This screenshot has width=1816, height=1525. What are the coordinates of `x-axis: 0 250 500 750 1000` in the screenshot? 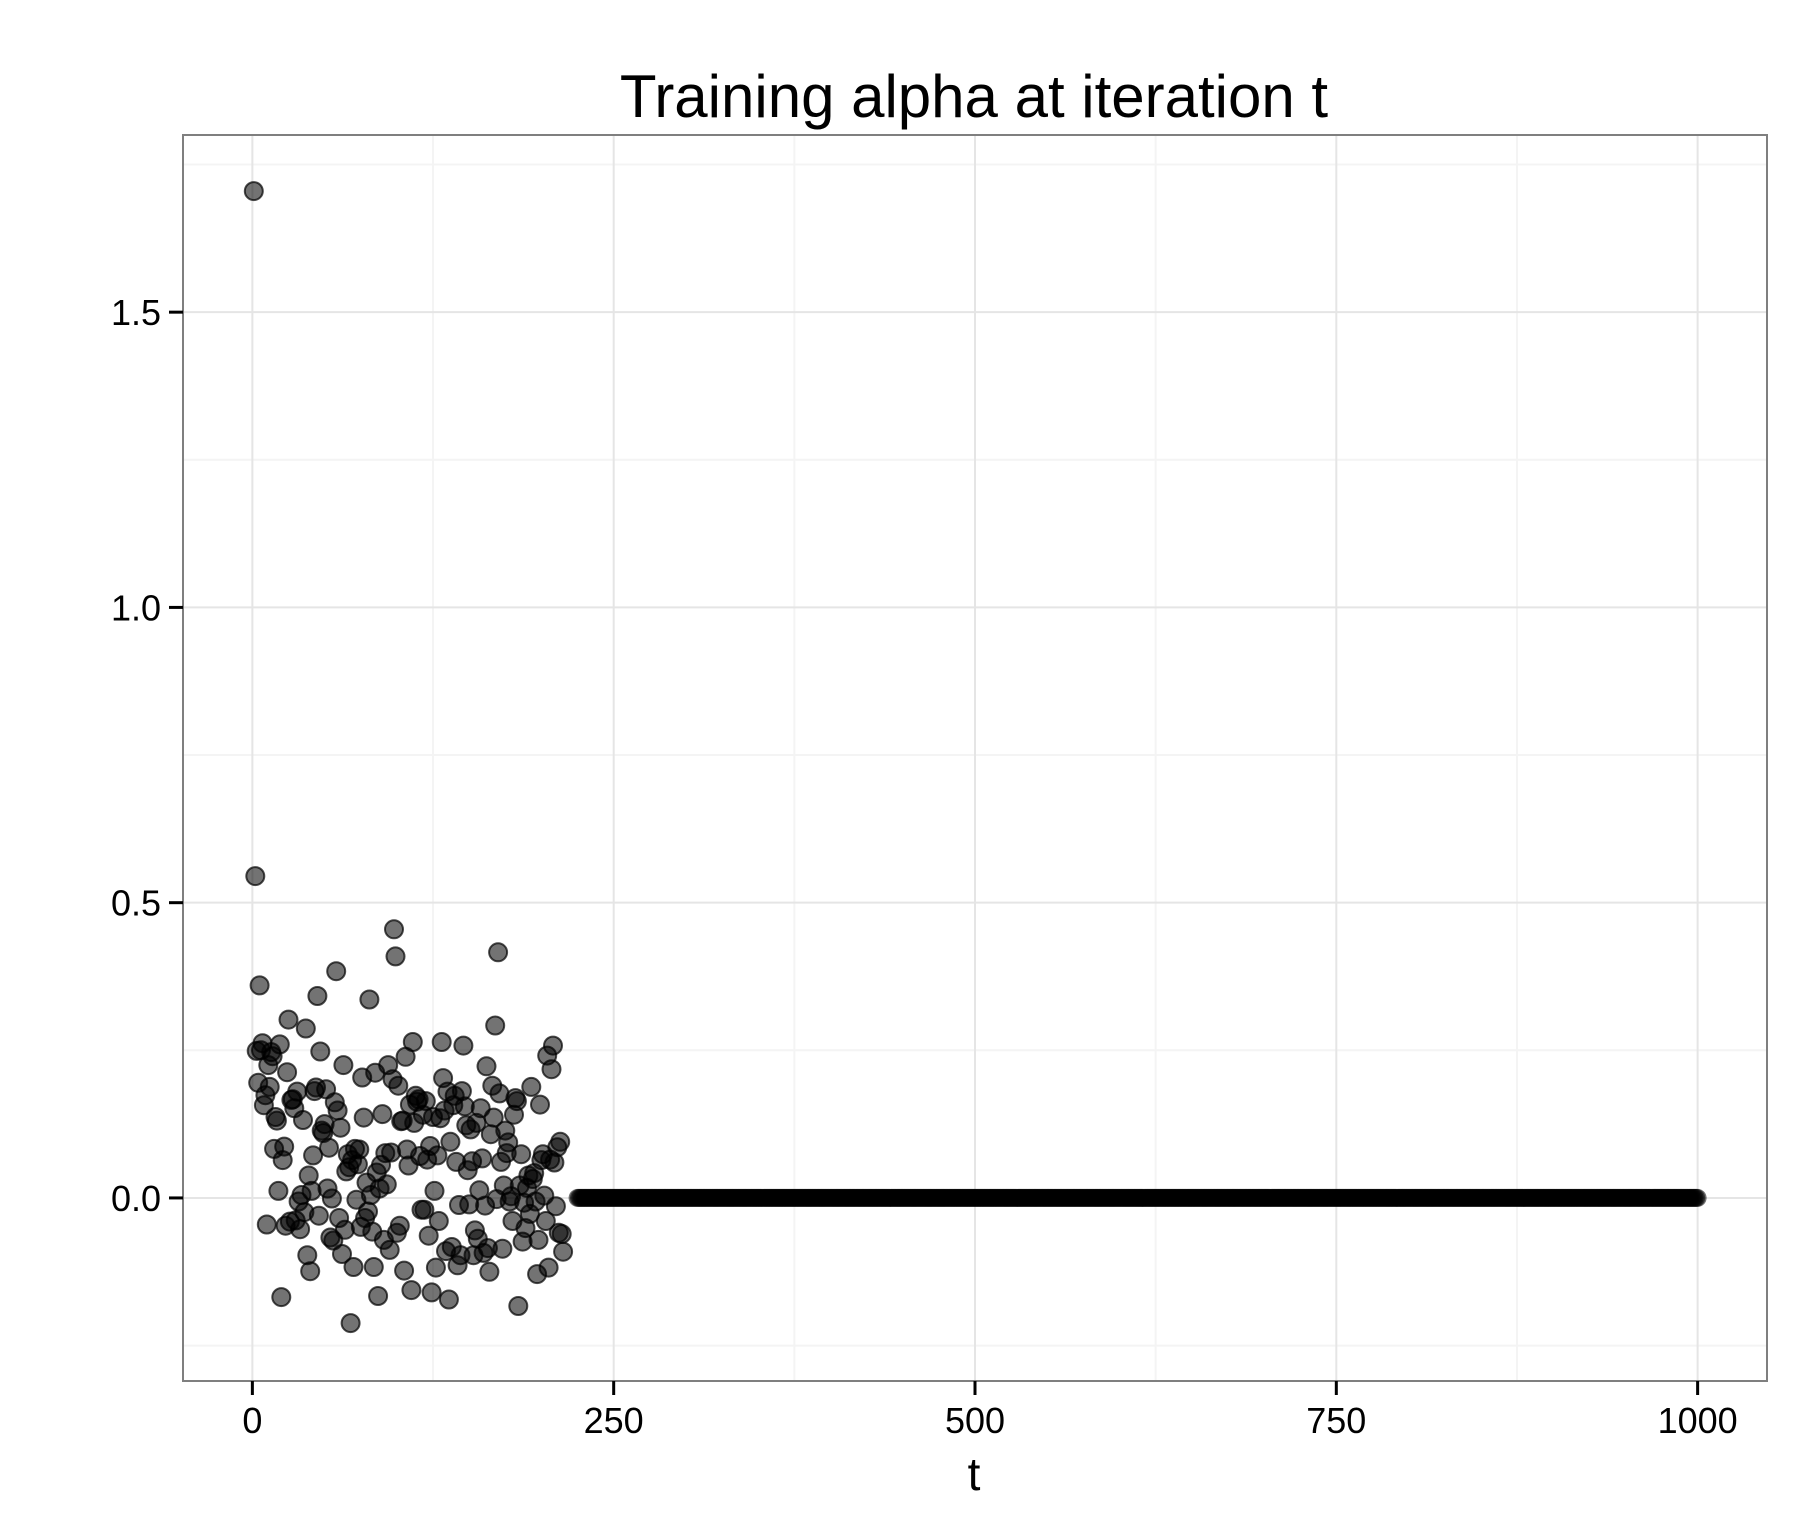 It's located at (990, 1411).